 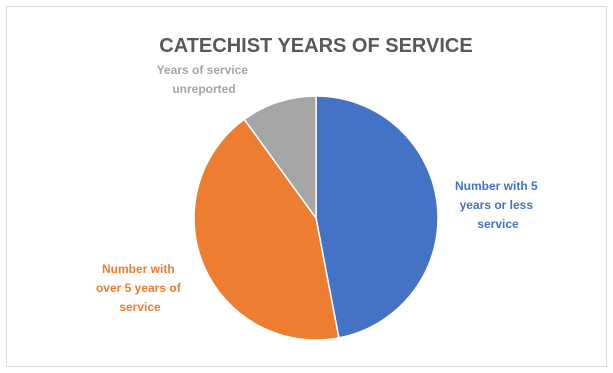 I want to click on chart-title: CATECHIST YEARS OF SERVICE, so click(x=315, y=46).